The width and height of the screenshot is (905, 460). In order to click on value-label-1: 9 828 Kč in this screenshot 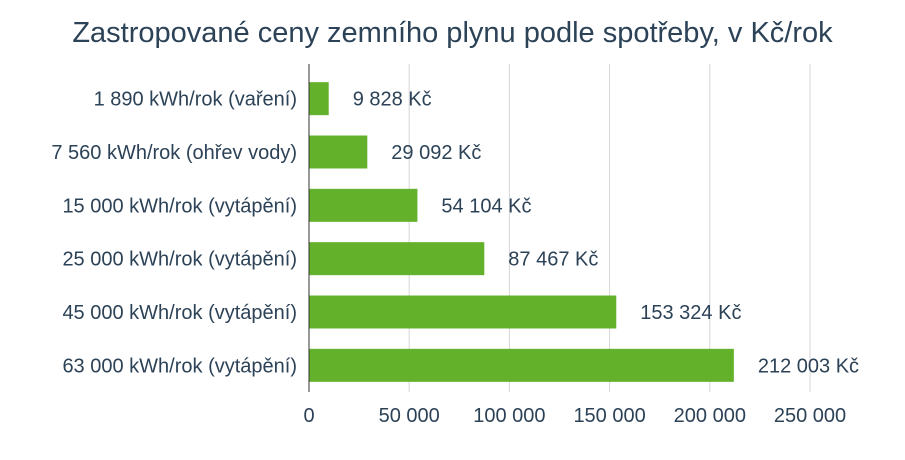, I will do `click(392, 100)`.